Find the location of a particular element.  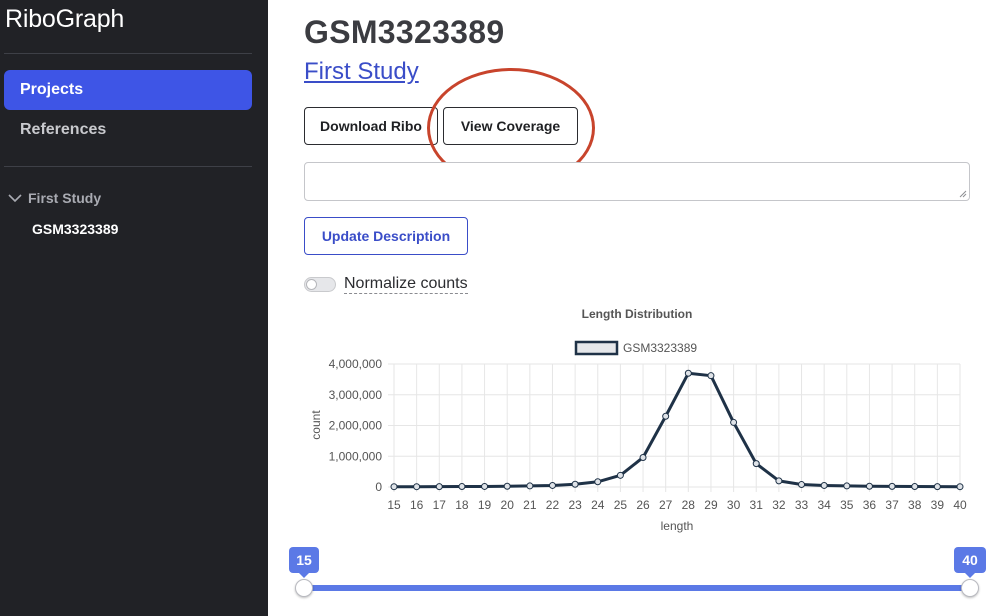

slider-max-handle is located at coordinates (970, 588).